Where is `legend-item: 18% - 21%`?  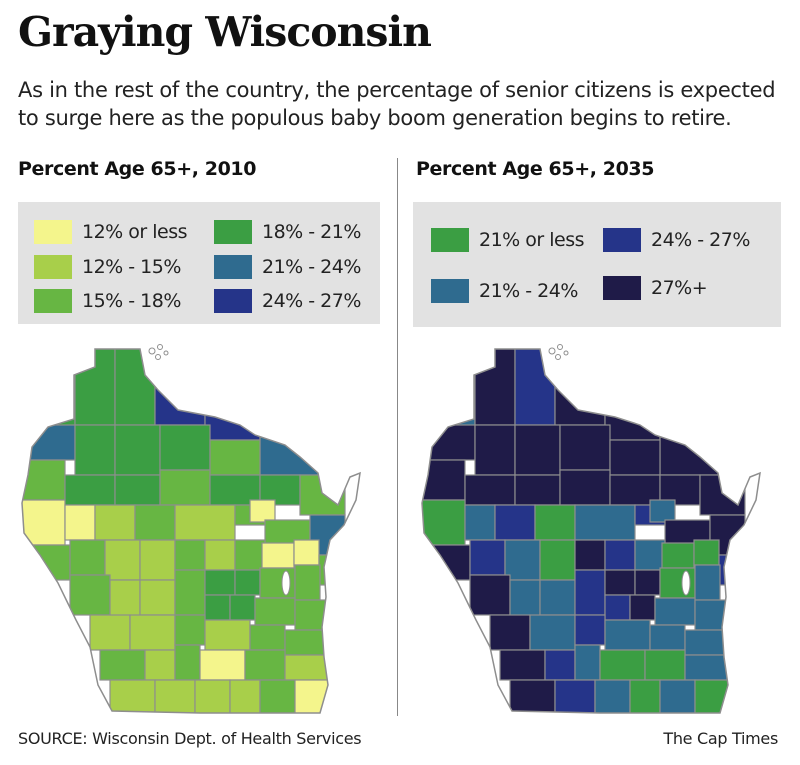 legend-item: 18% - 21% is located at coordinates (287, 232).